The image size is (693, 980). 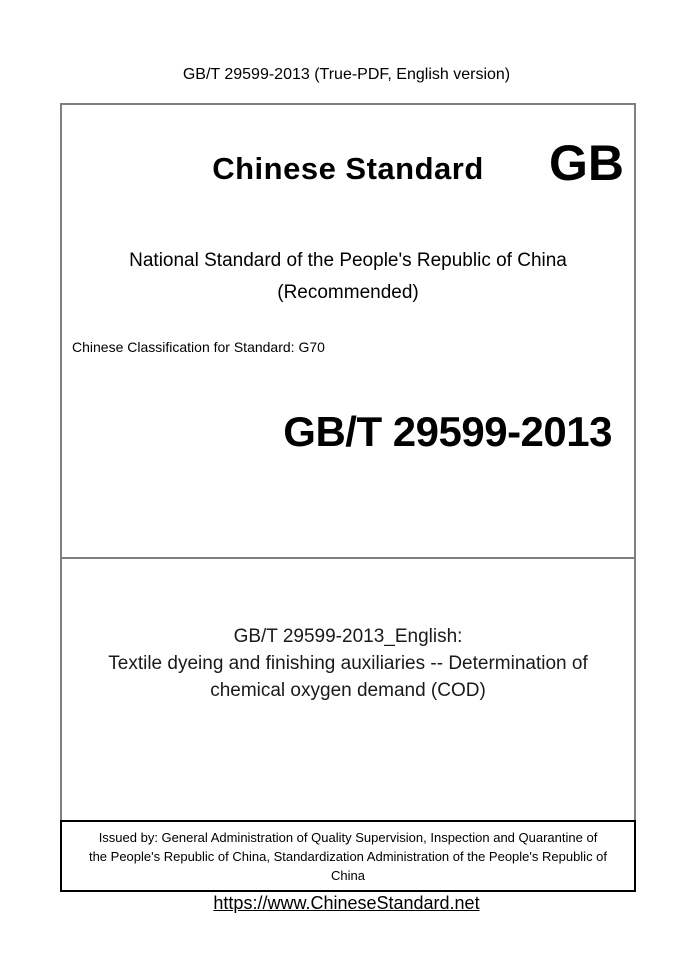 What do you see at coordinates (348, 690) in the screenshot?
I see `english-title-line-3: chemical oxygen demand (COD)` at bounding box center [348, 690].